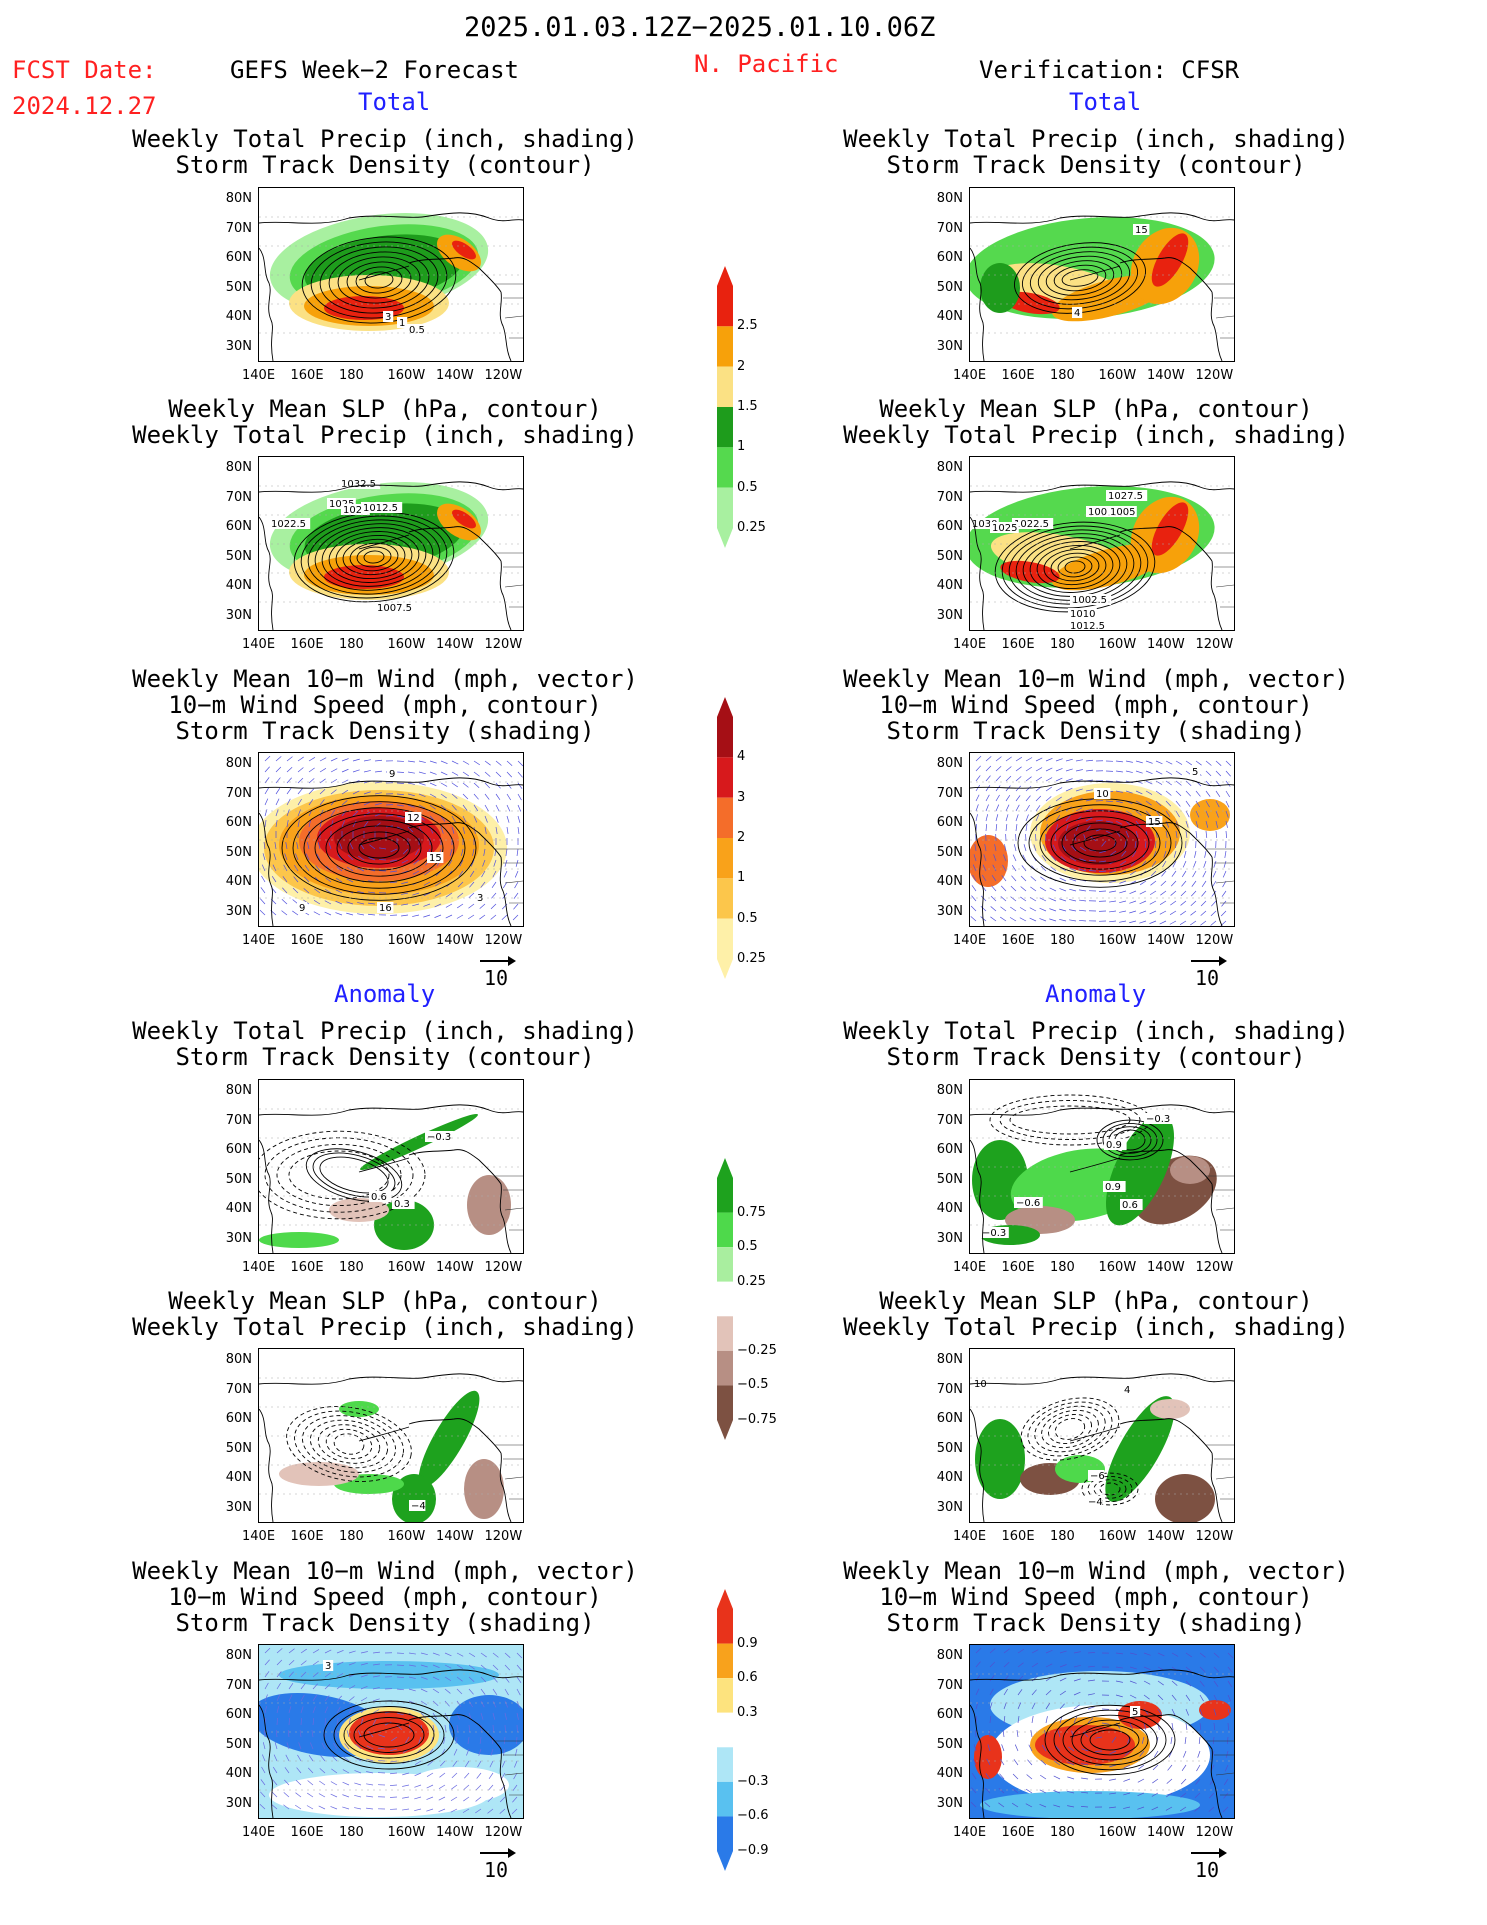 The image size is (1487, 1925). Describe the element at coordinates (741, 447) in the screenshot. I see `colorbar-tick-label: 1` at that location.